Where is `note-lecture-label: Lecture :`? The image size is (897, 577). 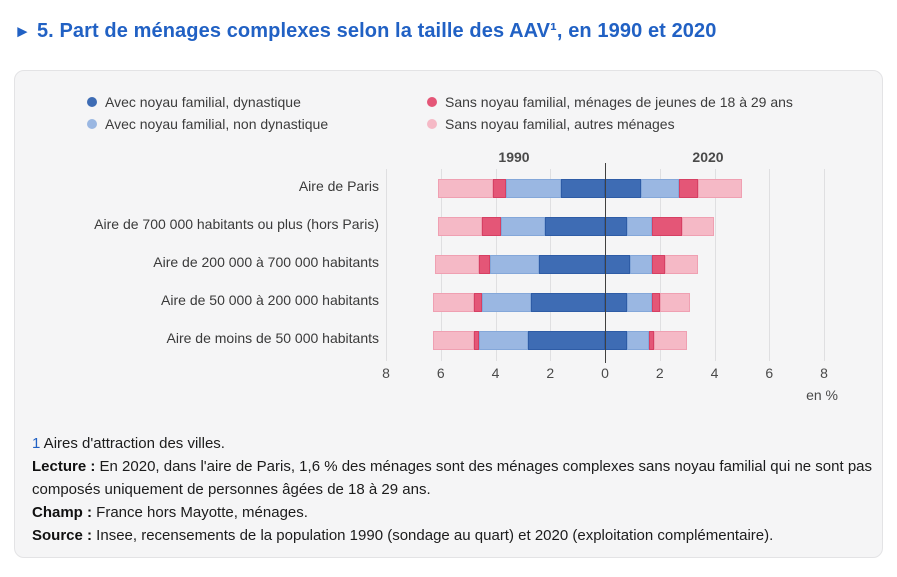
note-lecture-label: Lecture : is located at coordinates (64, 466).